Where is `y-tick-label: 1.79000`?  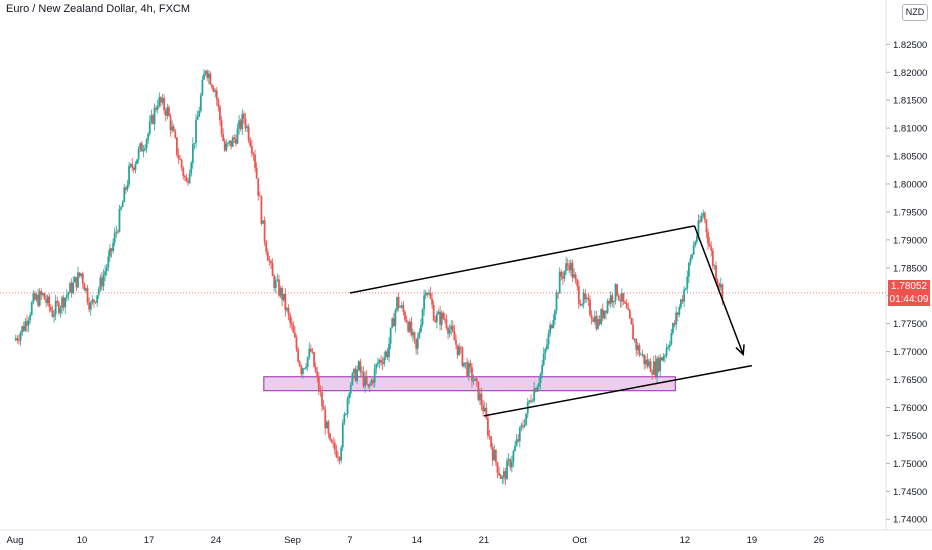 y-tick-label: 1.79000 is located at coordinates (910, 240).